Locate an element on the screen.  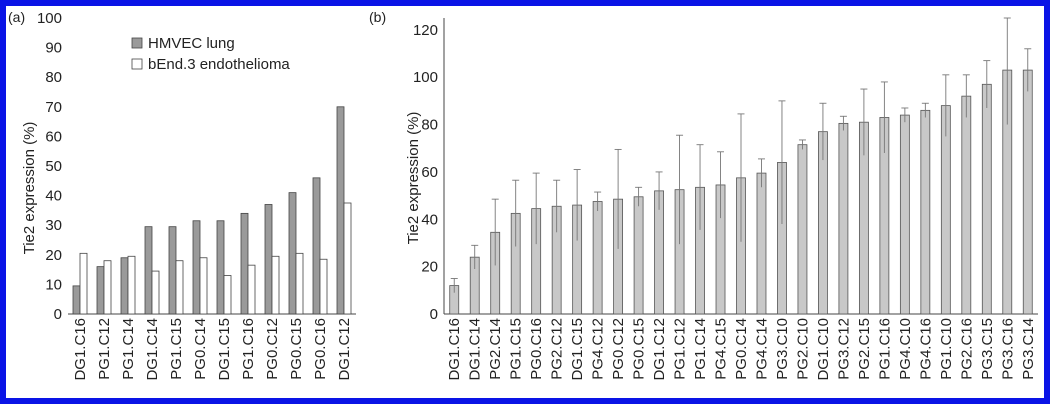
panel-a-x-tick-label: DG1.C16 is located at coordinates (80, 349).